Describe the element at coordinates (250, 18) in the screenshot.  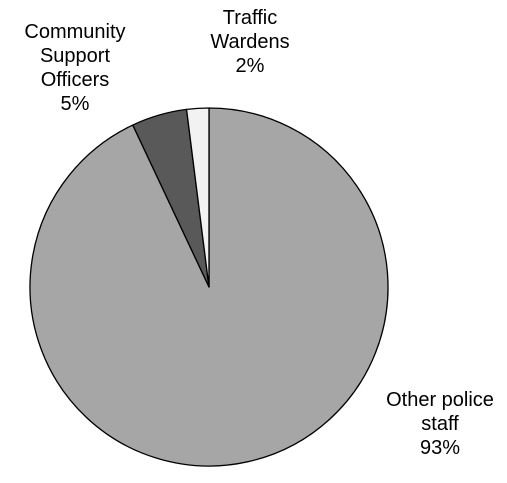
I see `slice-name-label: Traffic` at that location.